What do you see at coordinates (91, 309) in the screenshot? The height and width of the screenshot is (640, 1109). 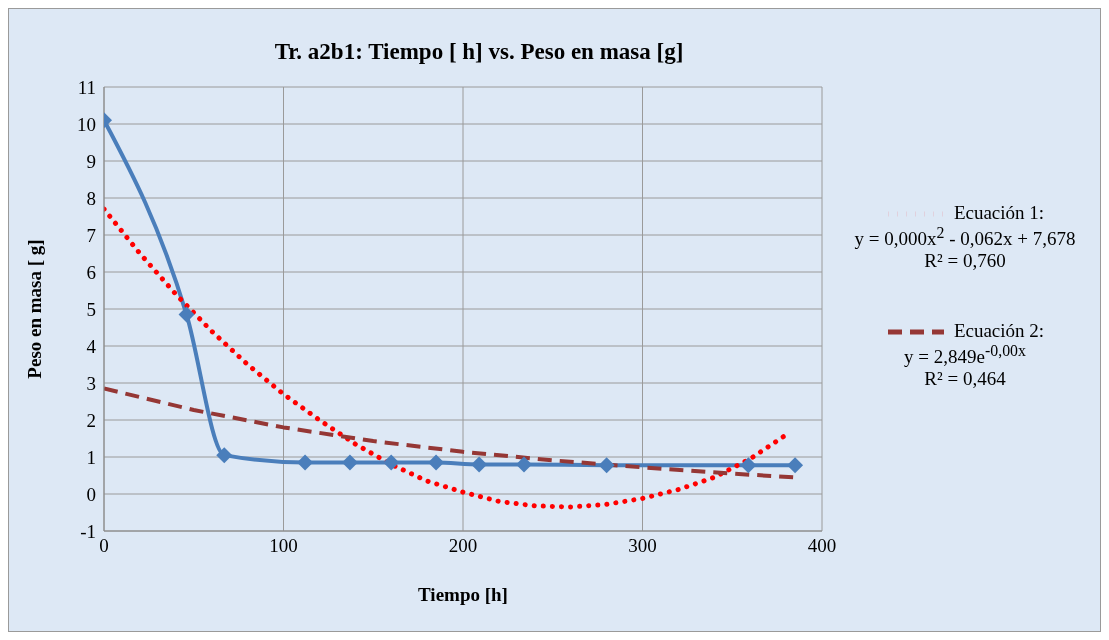 I see `y-tick-label: 5` at bounding box center [91, 309].